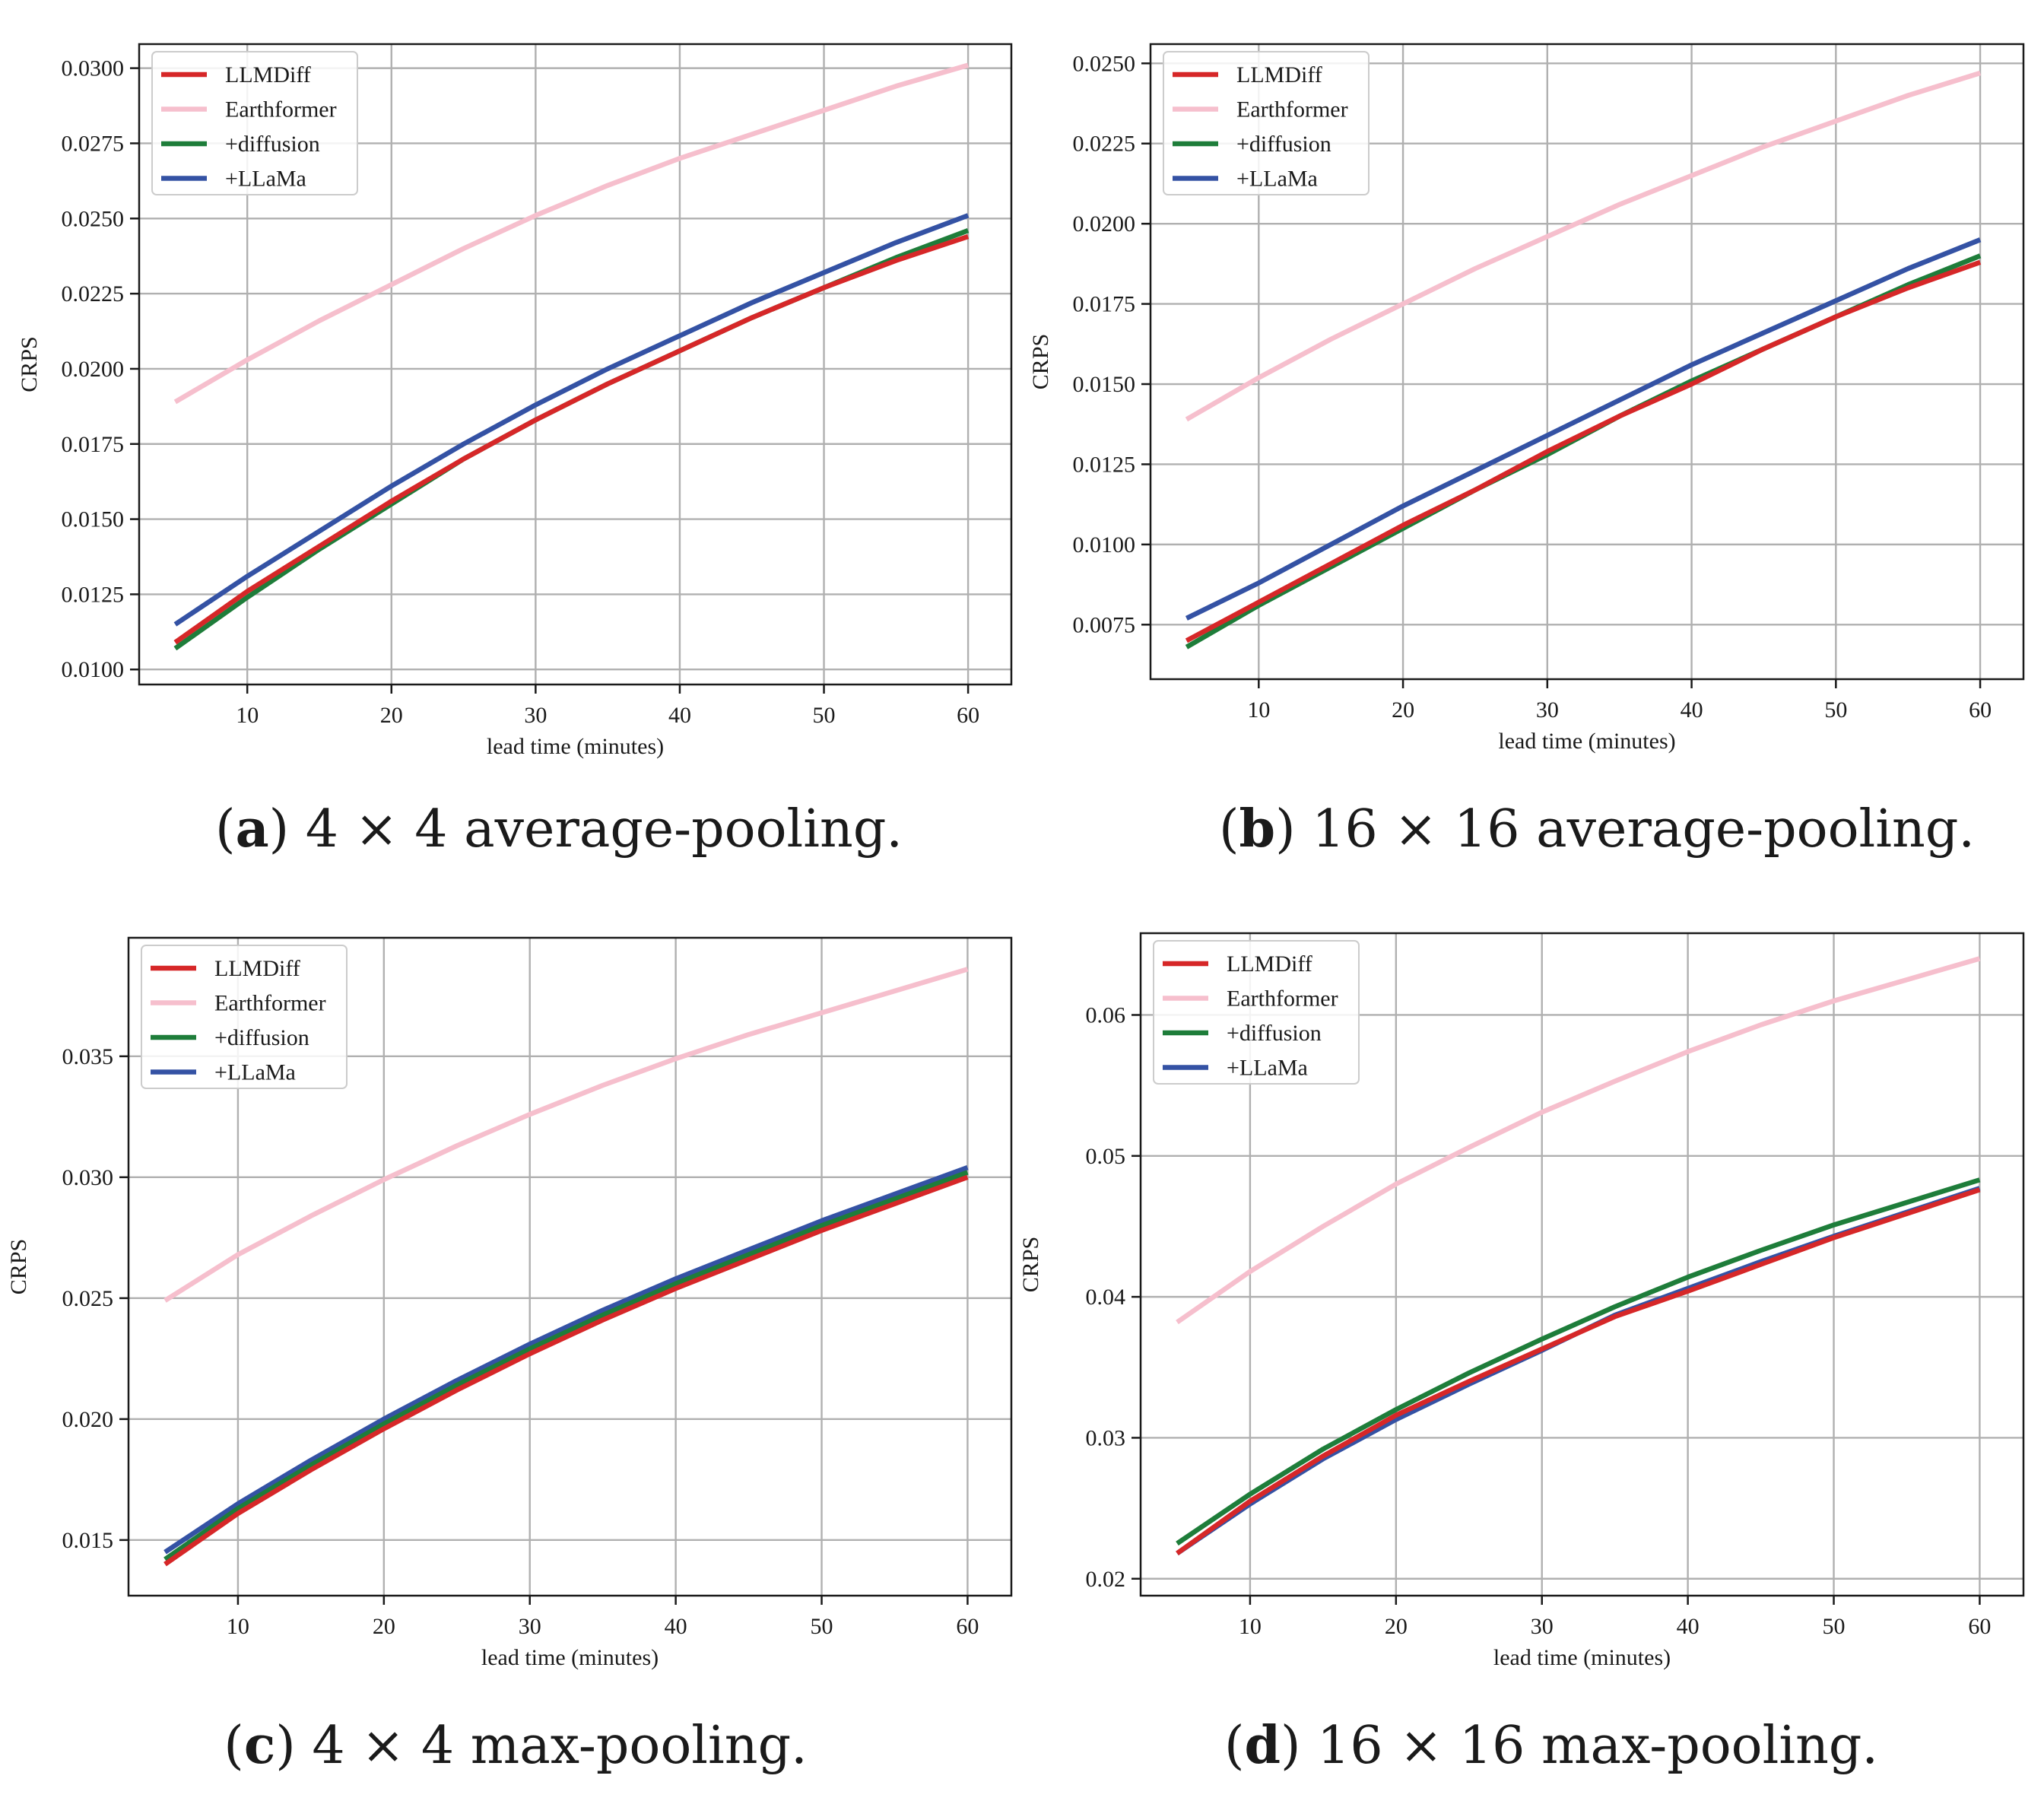  I want to click on panel-c-xtick-label-20: 20, so click(384, 1626).